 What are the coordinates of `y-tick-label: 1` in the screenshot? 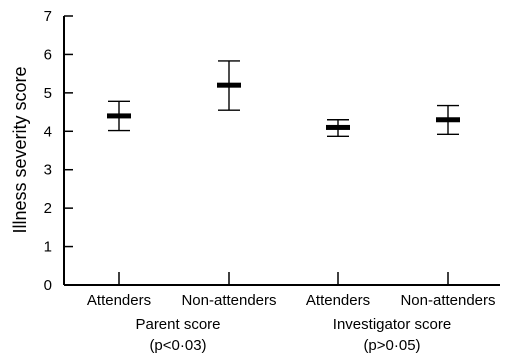 It's located at (48, 247).